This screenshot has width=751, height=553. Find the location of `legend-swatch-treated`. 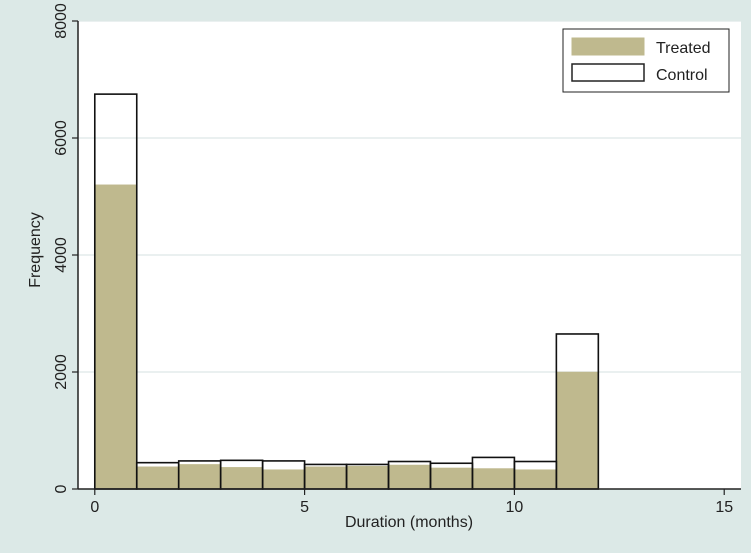

legend-swatch-treated is located at coordinates (608, 46).